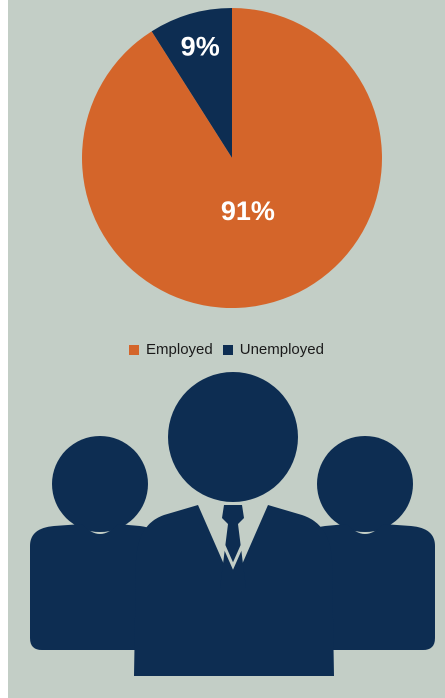 The width and height of the screenshot is (445, 698). What do you see at coordinates (281, 349) in the screenshot?
I see `legend-label-unemployed: Unemployed` at bounding box center [281, 349].